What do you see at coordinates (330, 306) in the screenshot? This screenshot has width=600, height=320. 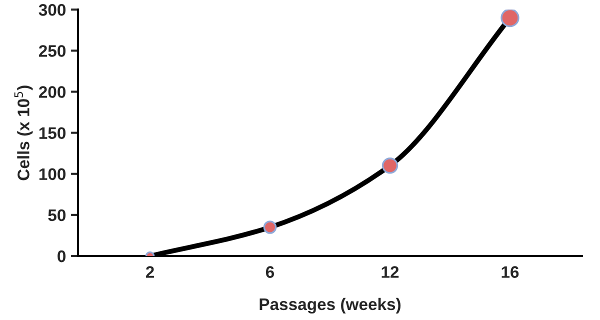 I see `x-axis-title: Passages (weeks)` at bounding box center [330, 306].